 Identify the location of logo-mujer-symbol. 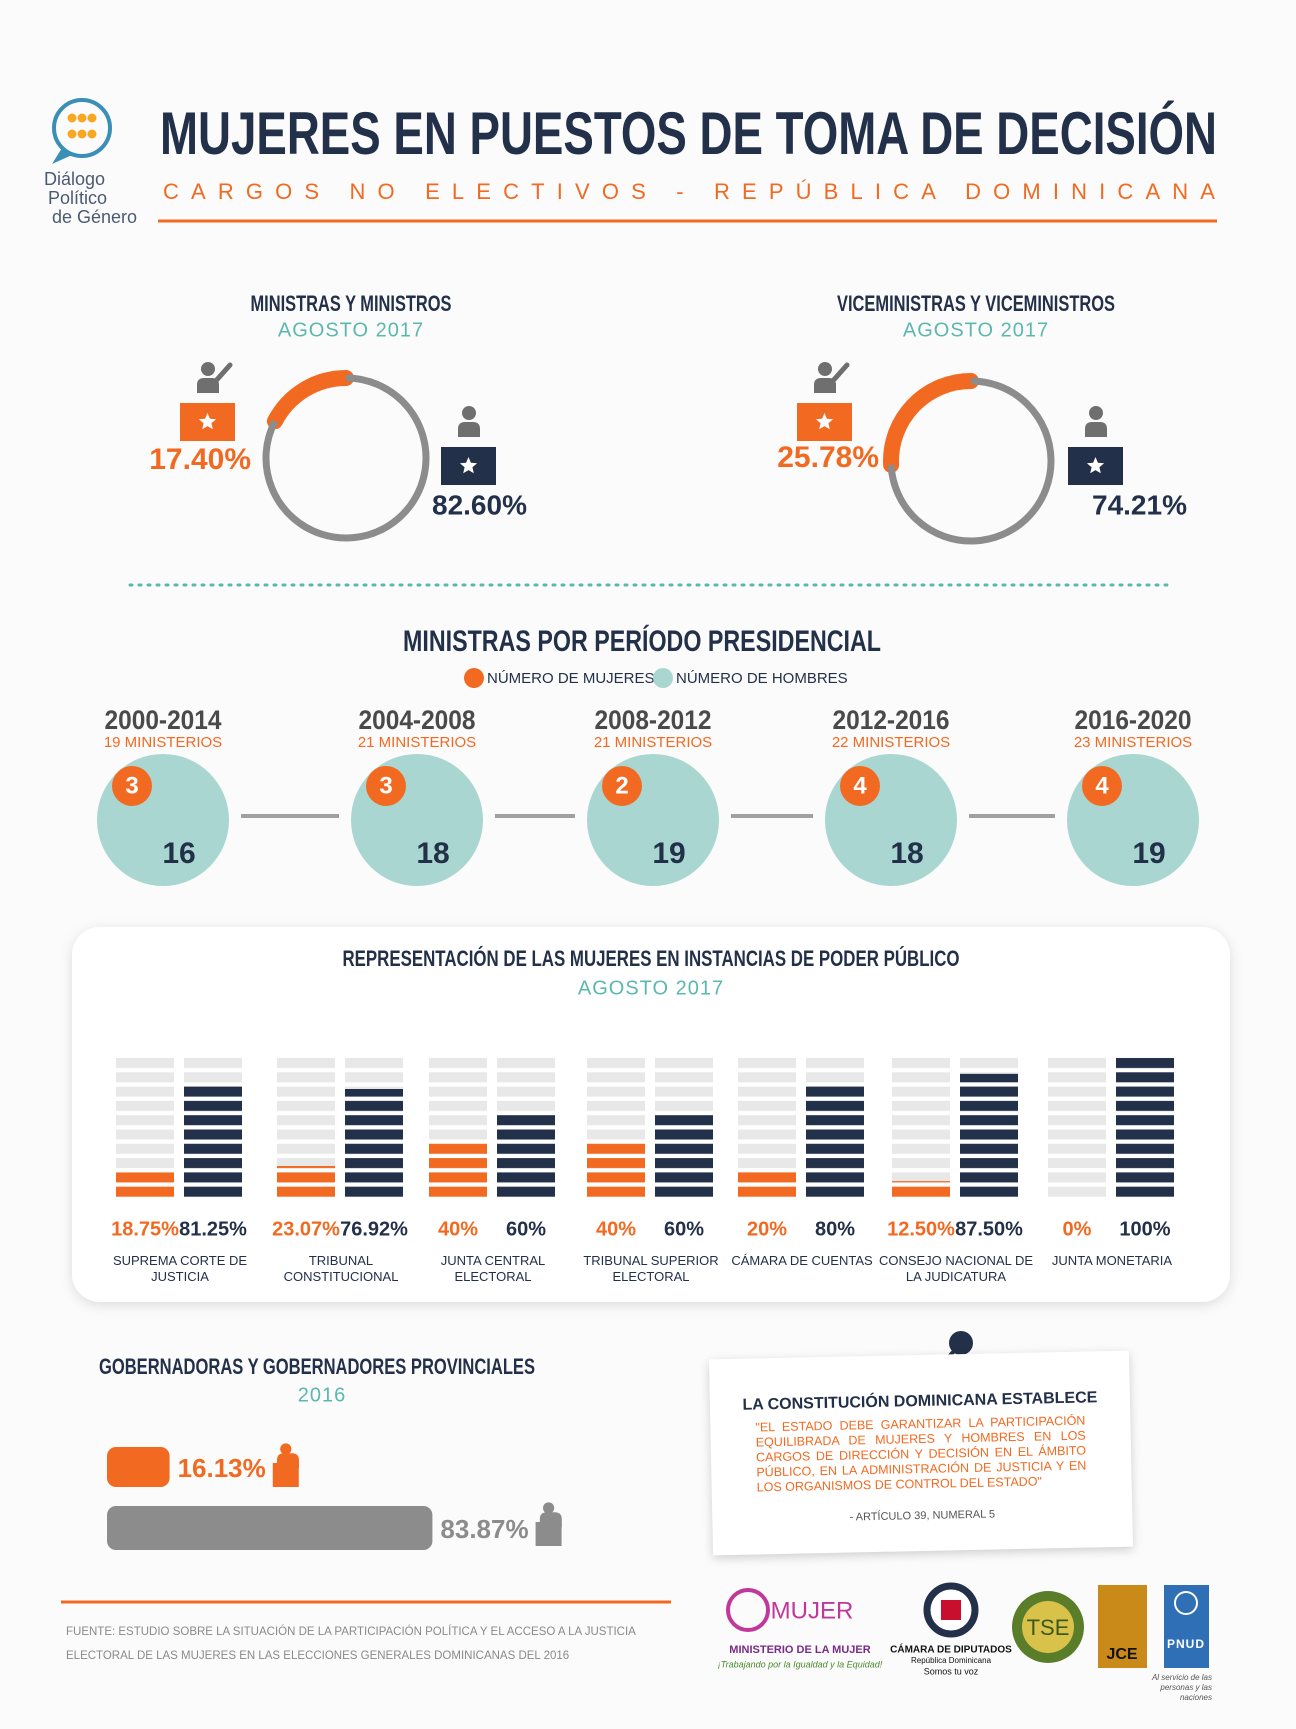
(748, 1610).